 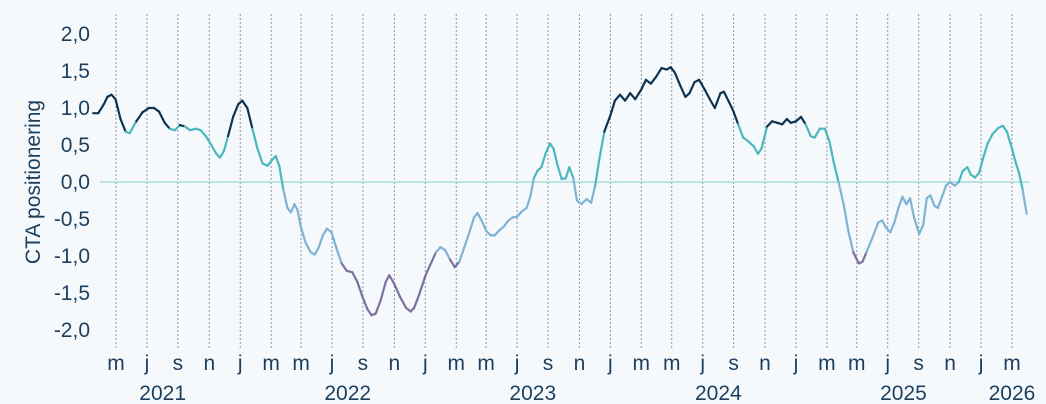 I want to click on y-tick-label: 2,0, so click(x=75, y=34).